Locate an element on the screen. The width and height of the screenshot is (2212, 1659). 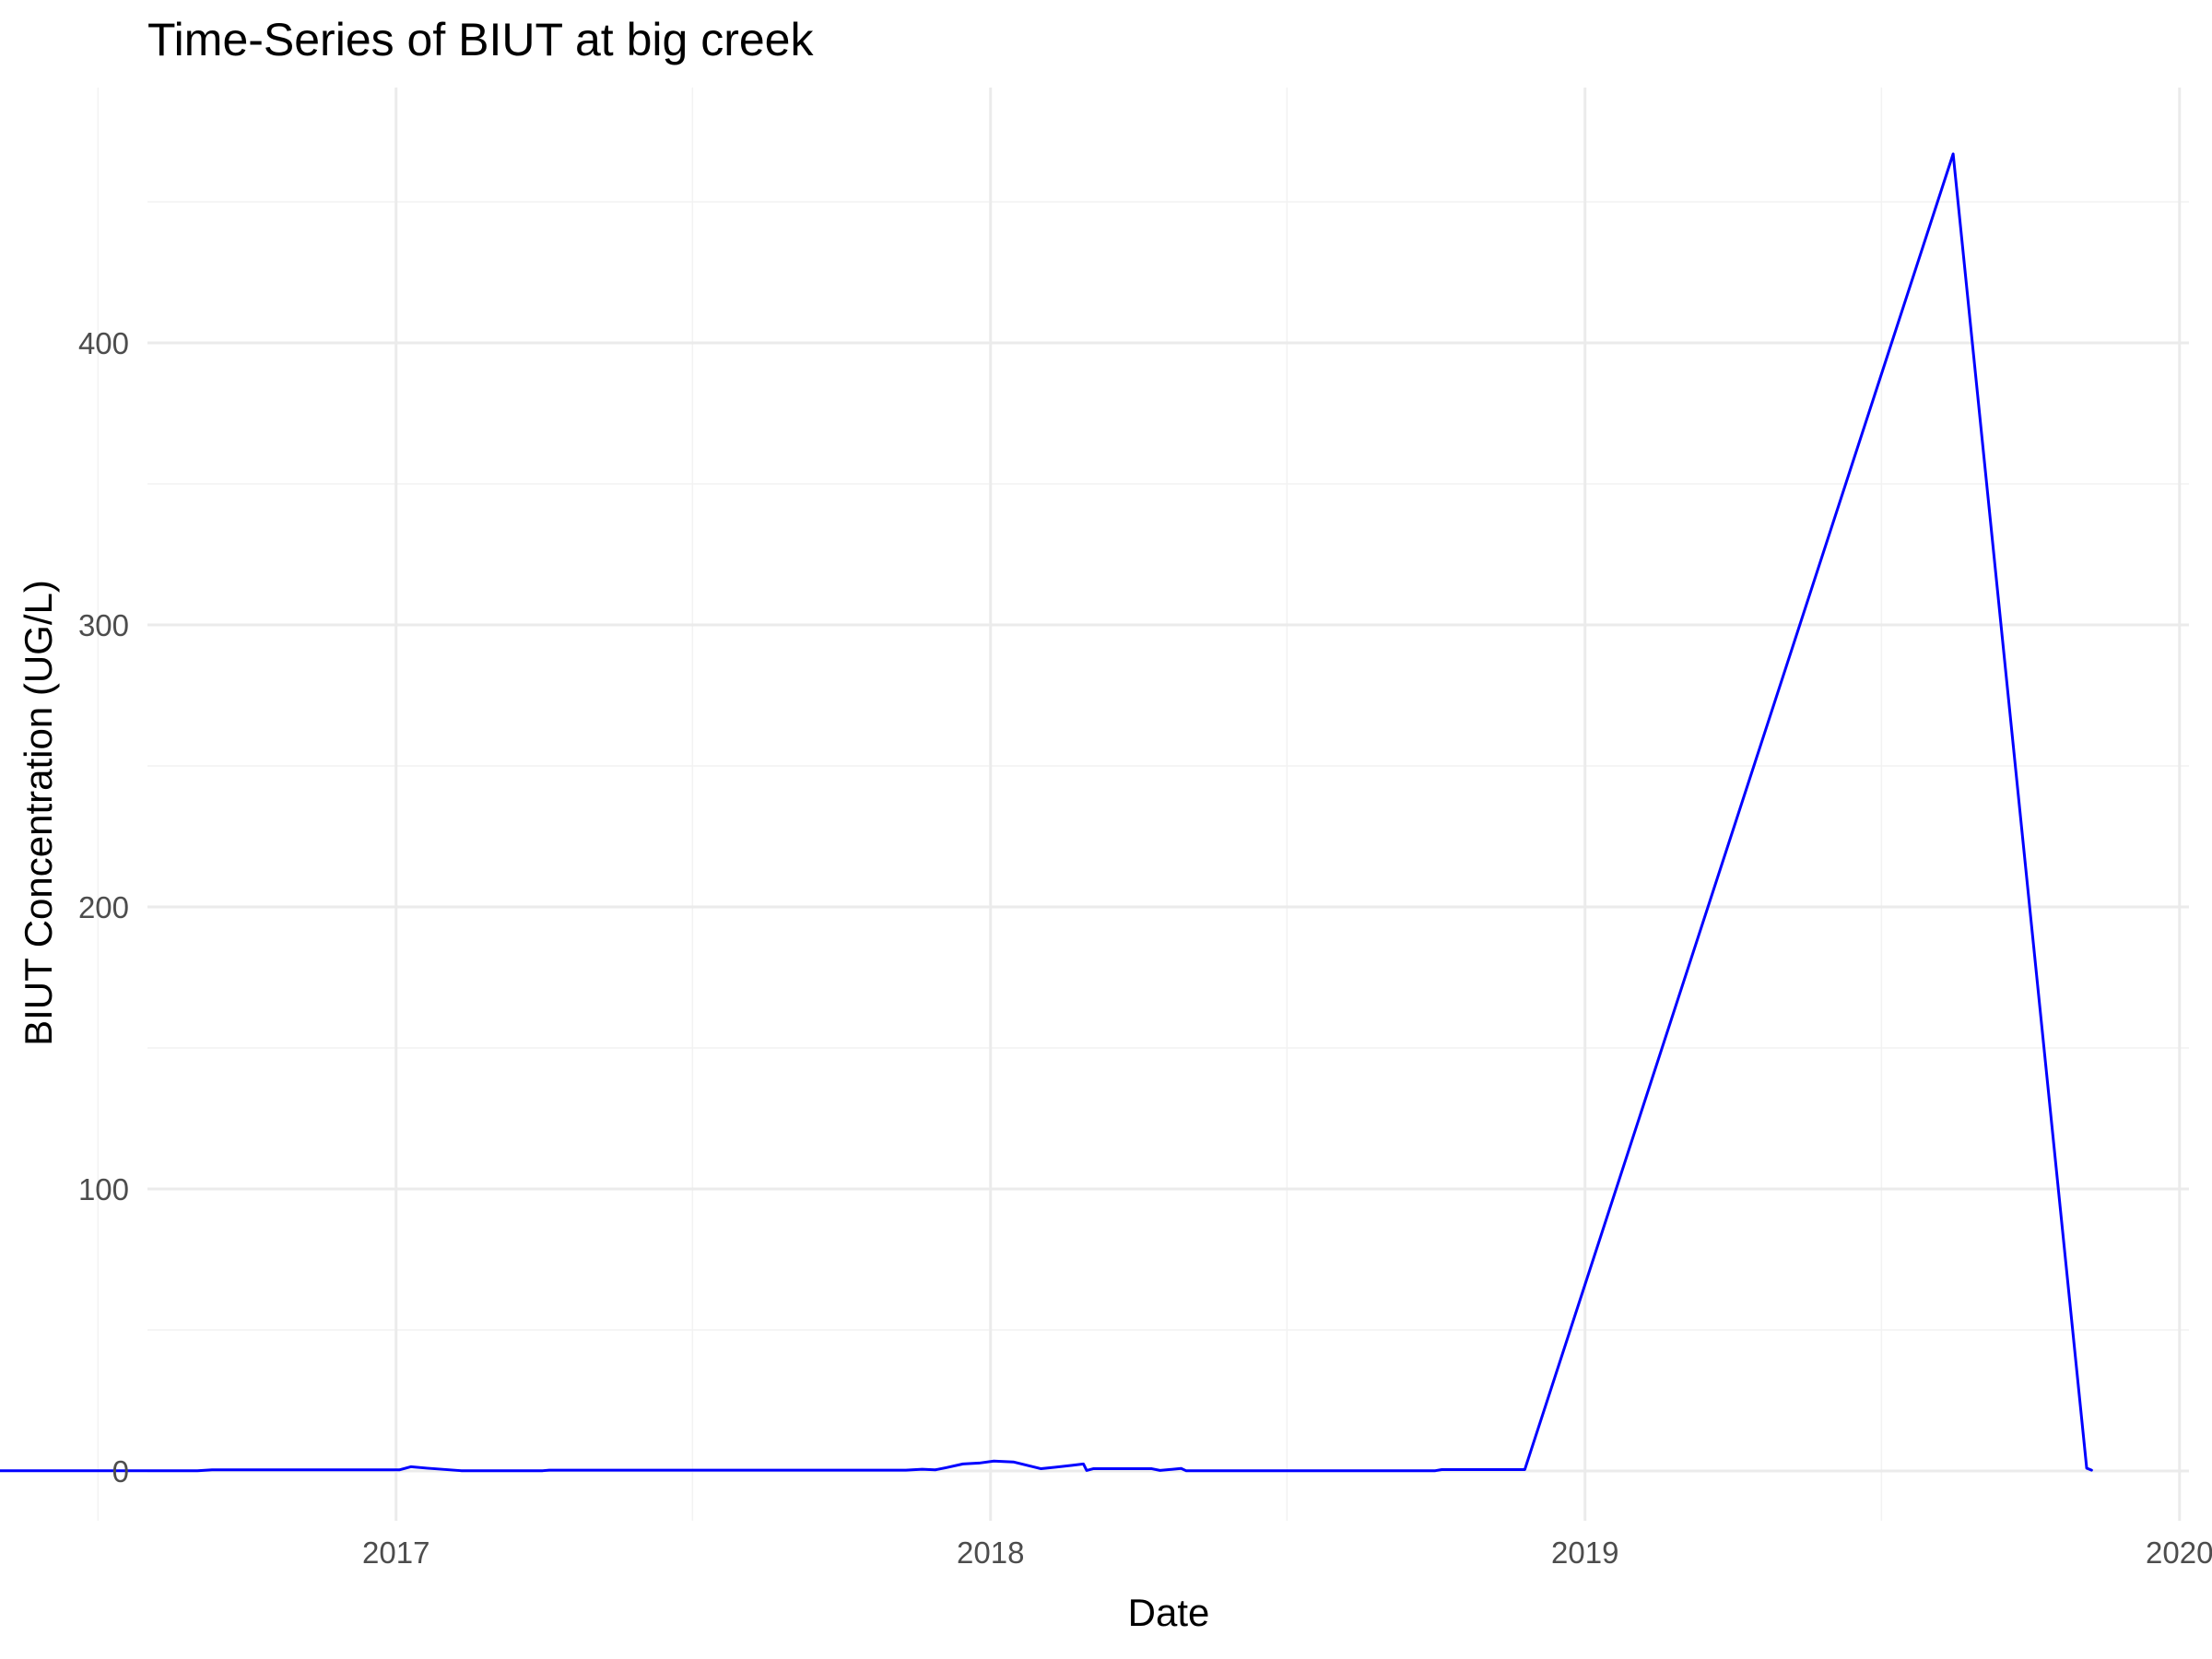
y-tick-label: 300 is located at coordinates (103, 625).